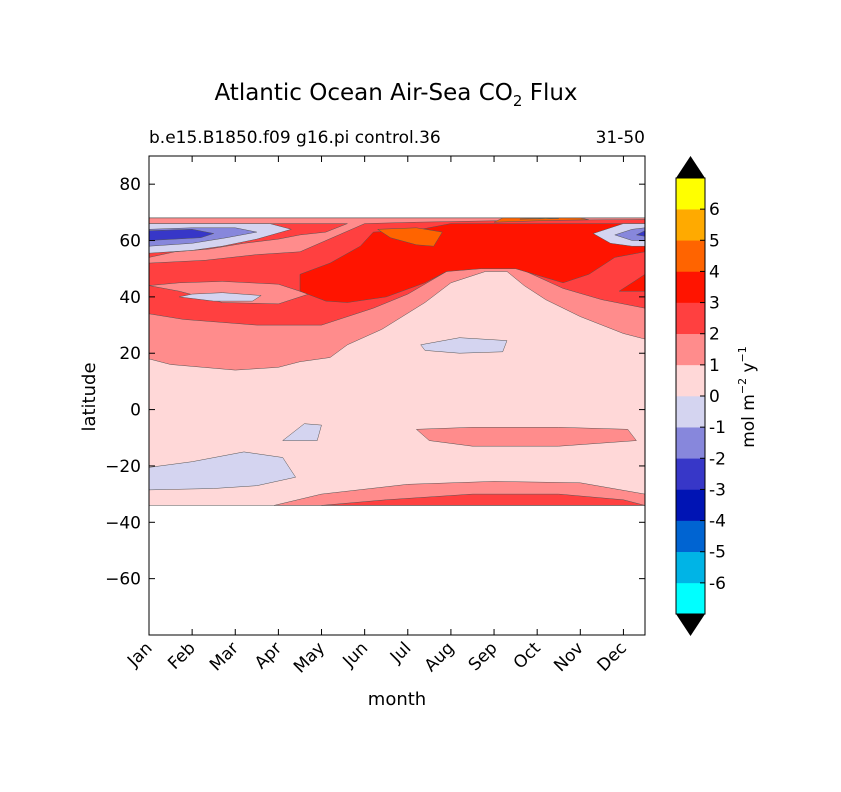  I want to click on contour-mid-north-negative, so click(220, 297).